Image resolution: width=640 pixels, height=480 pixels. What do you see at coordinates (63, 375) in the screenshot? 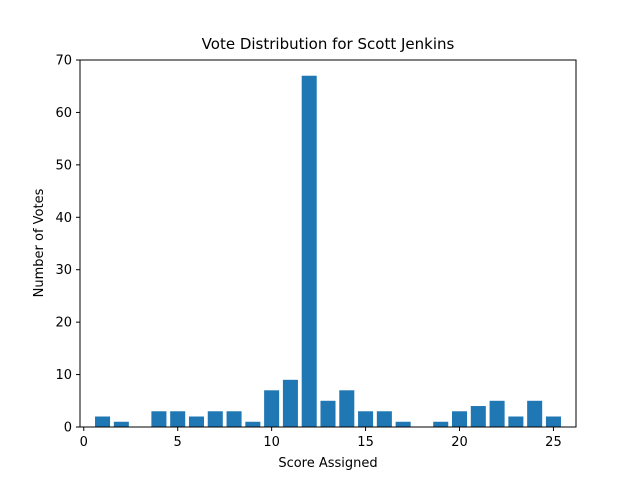
I see `y-tick-label: 10` at bounding box center [63, 375].